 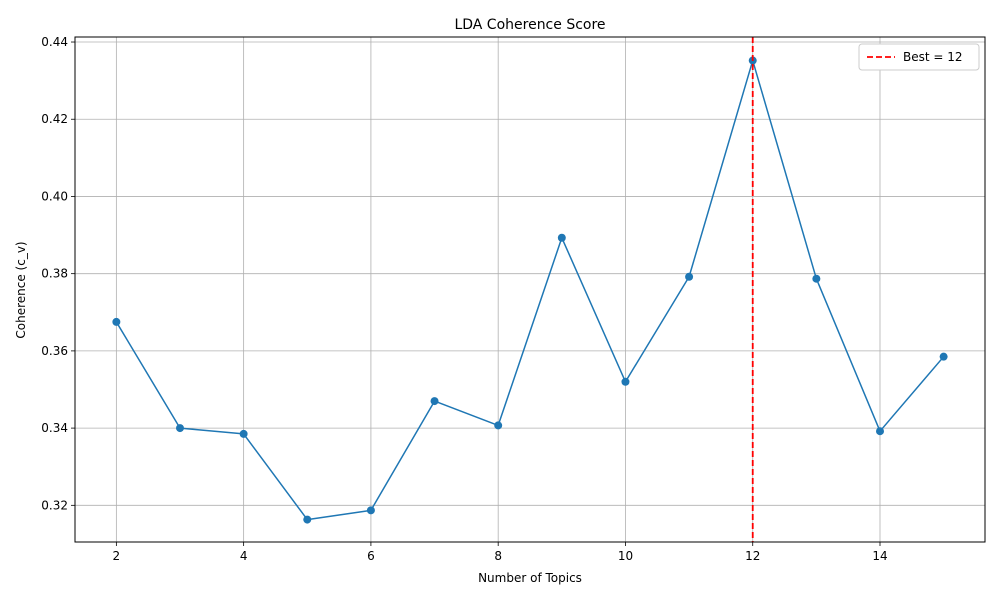 What do you see at coordinates (21, 289) in the screenshot?
I see `y-axis-label: Coherence (c_v)` at bounding box center [21, 289].